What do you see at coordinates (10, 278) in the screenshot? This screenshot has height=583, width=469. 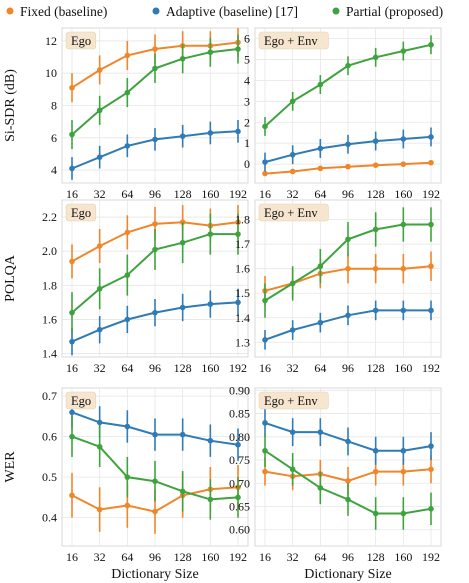 I see `y-axis-title: POLQA` at bounding box center [10, 278].